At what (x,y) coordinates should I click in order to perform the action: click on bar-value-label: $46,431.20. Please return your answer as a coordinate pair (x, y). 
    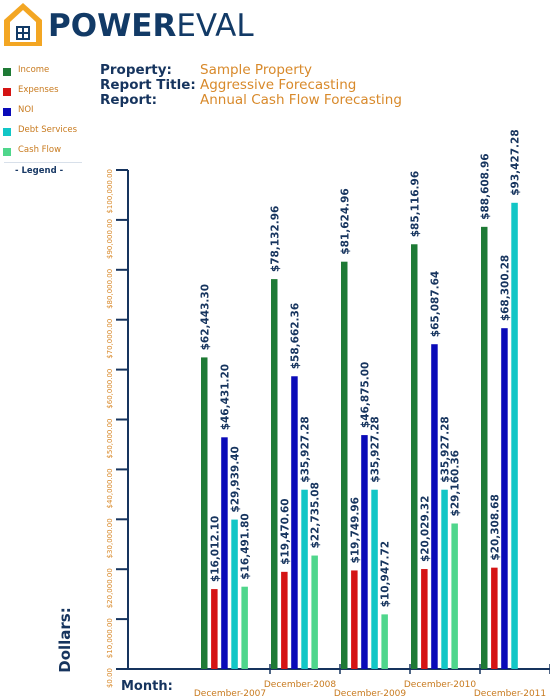
    Looking at the image, I should click on (225, 397).